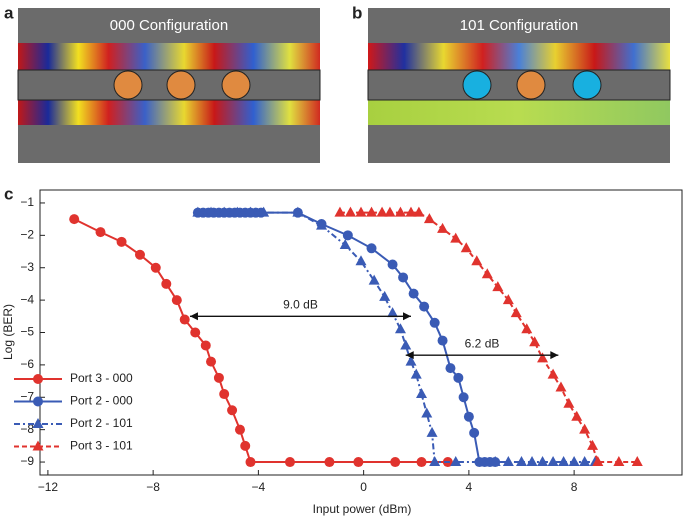 The width and height of the screenshot is (683, 526). What do you see at coordinates (300, 304) in the screenshot?
I see `annotation-label: 9.0 dB` at bounding box center [300, 304].